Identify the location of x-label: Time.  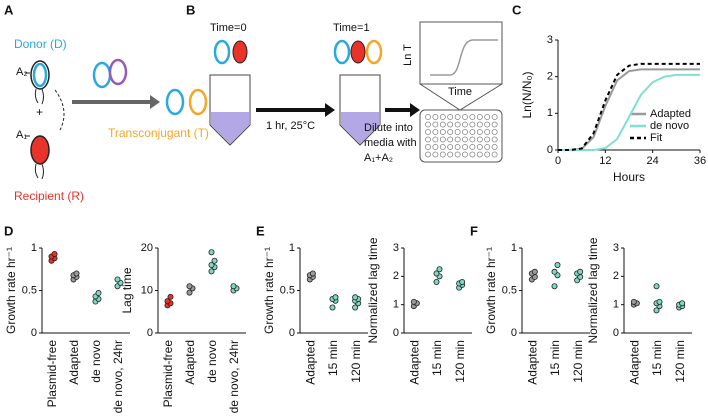
(460, 92).